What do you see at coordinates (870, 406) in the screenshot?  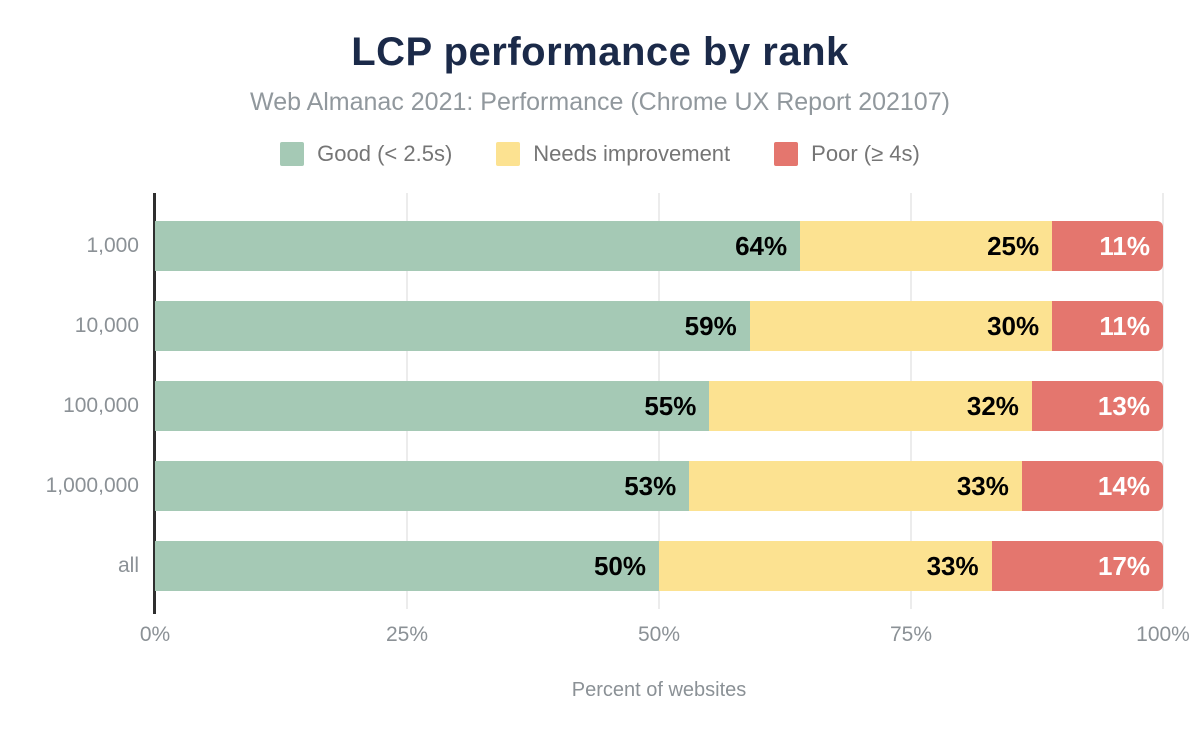 I see `bar-segment-needs-improvement: 32%` at bounding box center [870, 406].